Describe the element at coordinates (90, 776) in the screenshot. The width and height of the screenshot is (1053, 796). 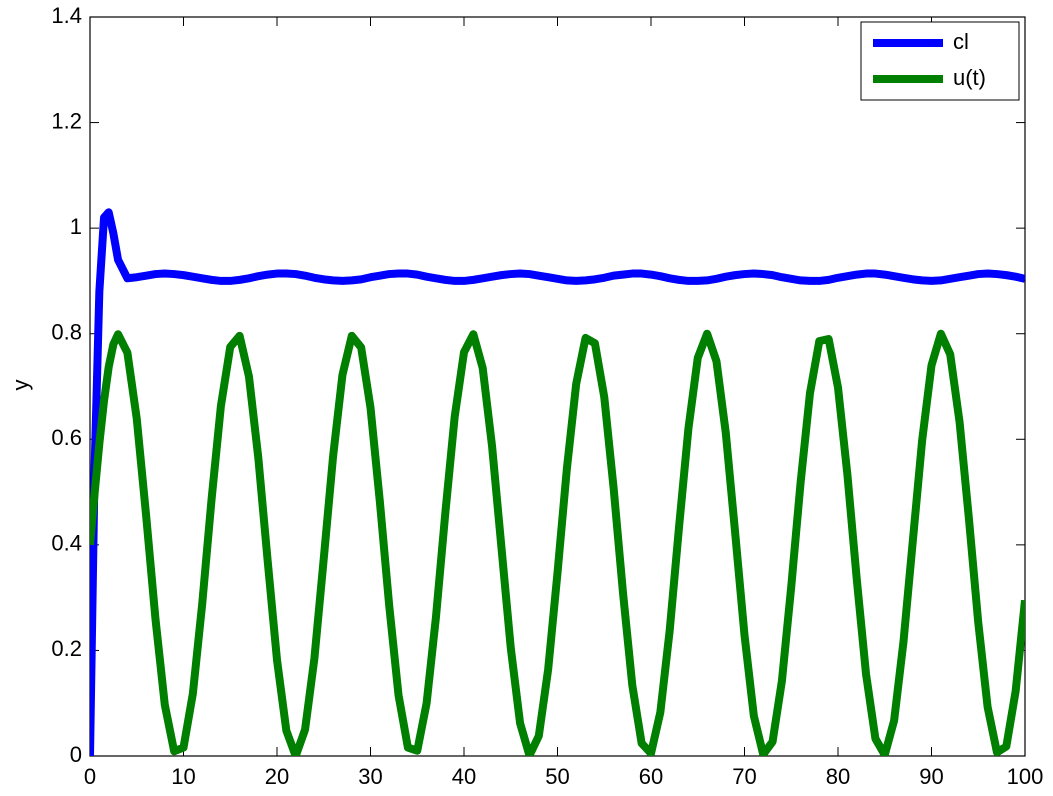
I see `x-tick-label: 0` at that location.